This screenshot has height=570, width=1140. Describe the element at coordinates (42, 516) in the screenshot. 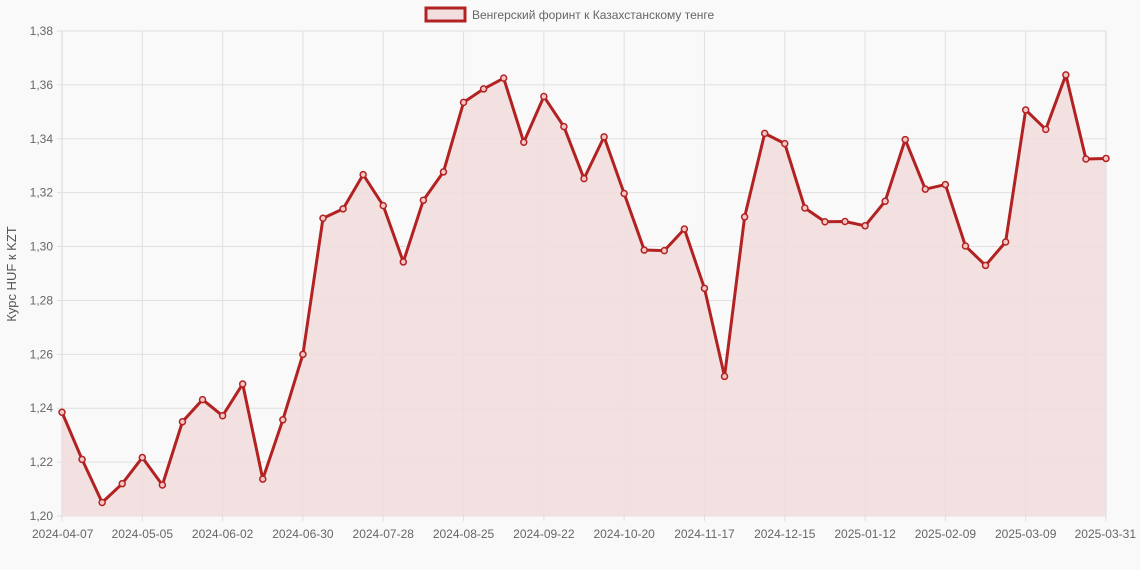

I see `y-tick-label: 1,20` at that location.